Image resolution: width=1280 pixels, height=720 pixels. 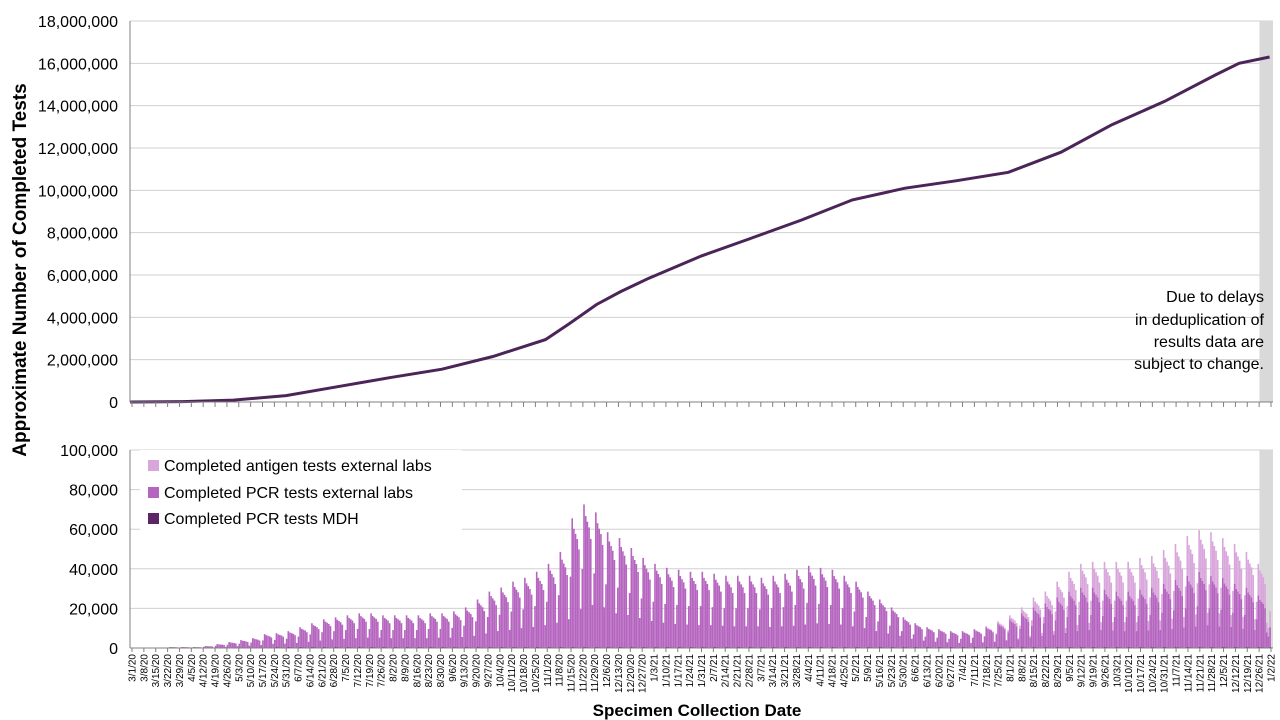 I want to click on top-y-tick-label: 6,000,000, so click(x=82, y=276).